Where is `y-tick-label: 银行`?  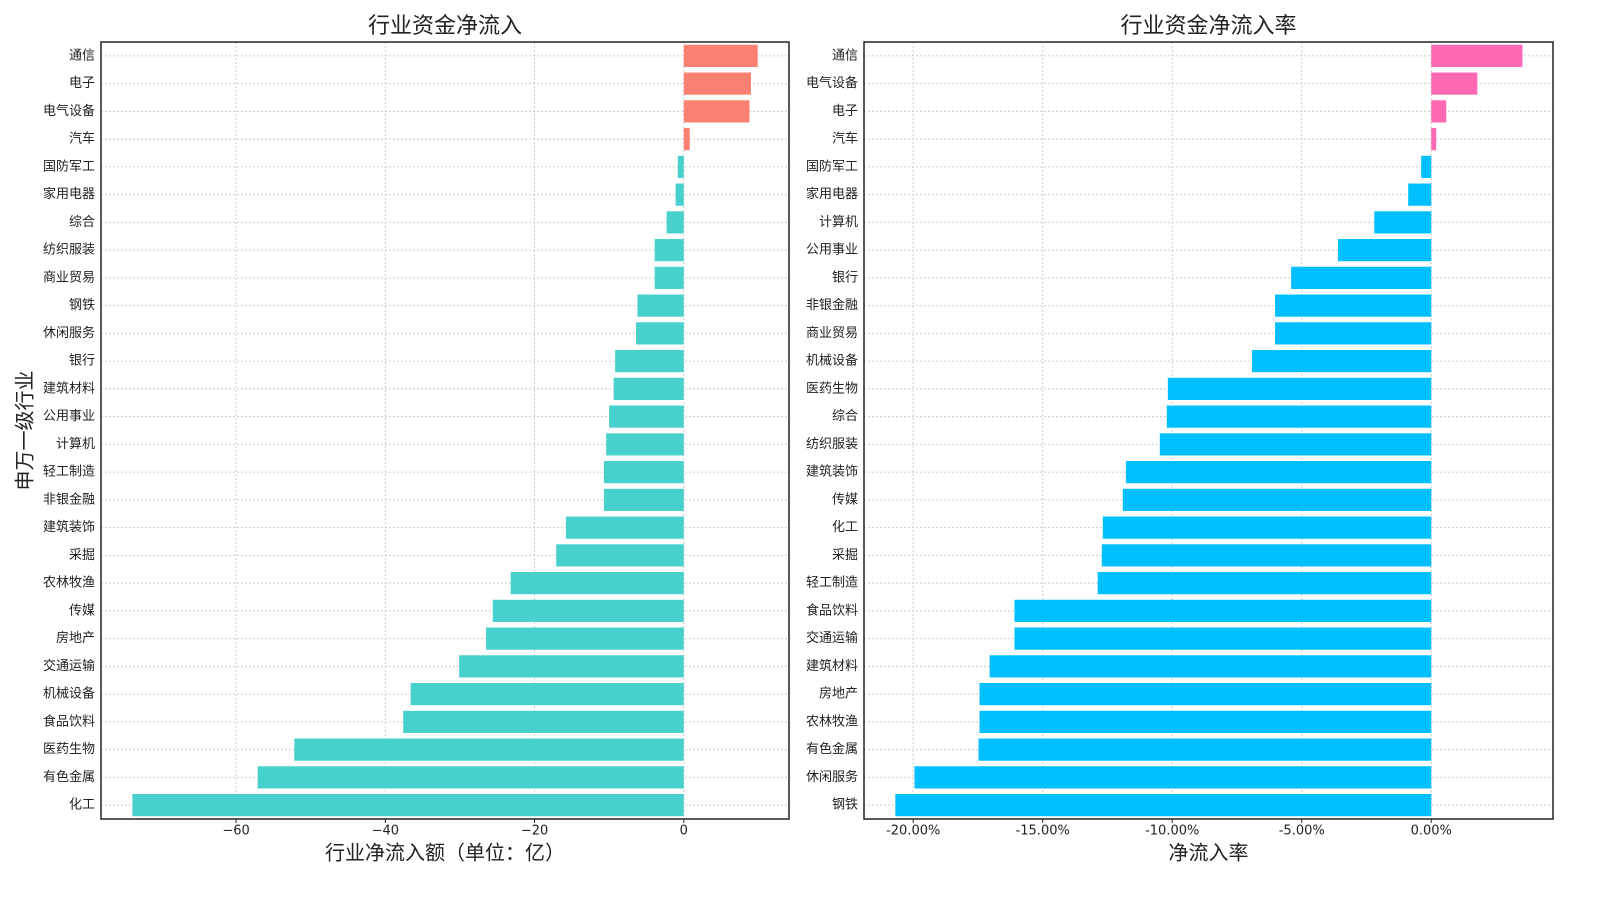 y-tick-label: 银行 is located at coordinates (82, 361).